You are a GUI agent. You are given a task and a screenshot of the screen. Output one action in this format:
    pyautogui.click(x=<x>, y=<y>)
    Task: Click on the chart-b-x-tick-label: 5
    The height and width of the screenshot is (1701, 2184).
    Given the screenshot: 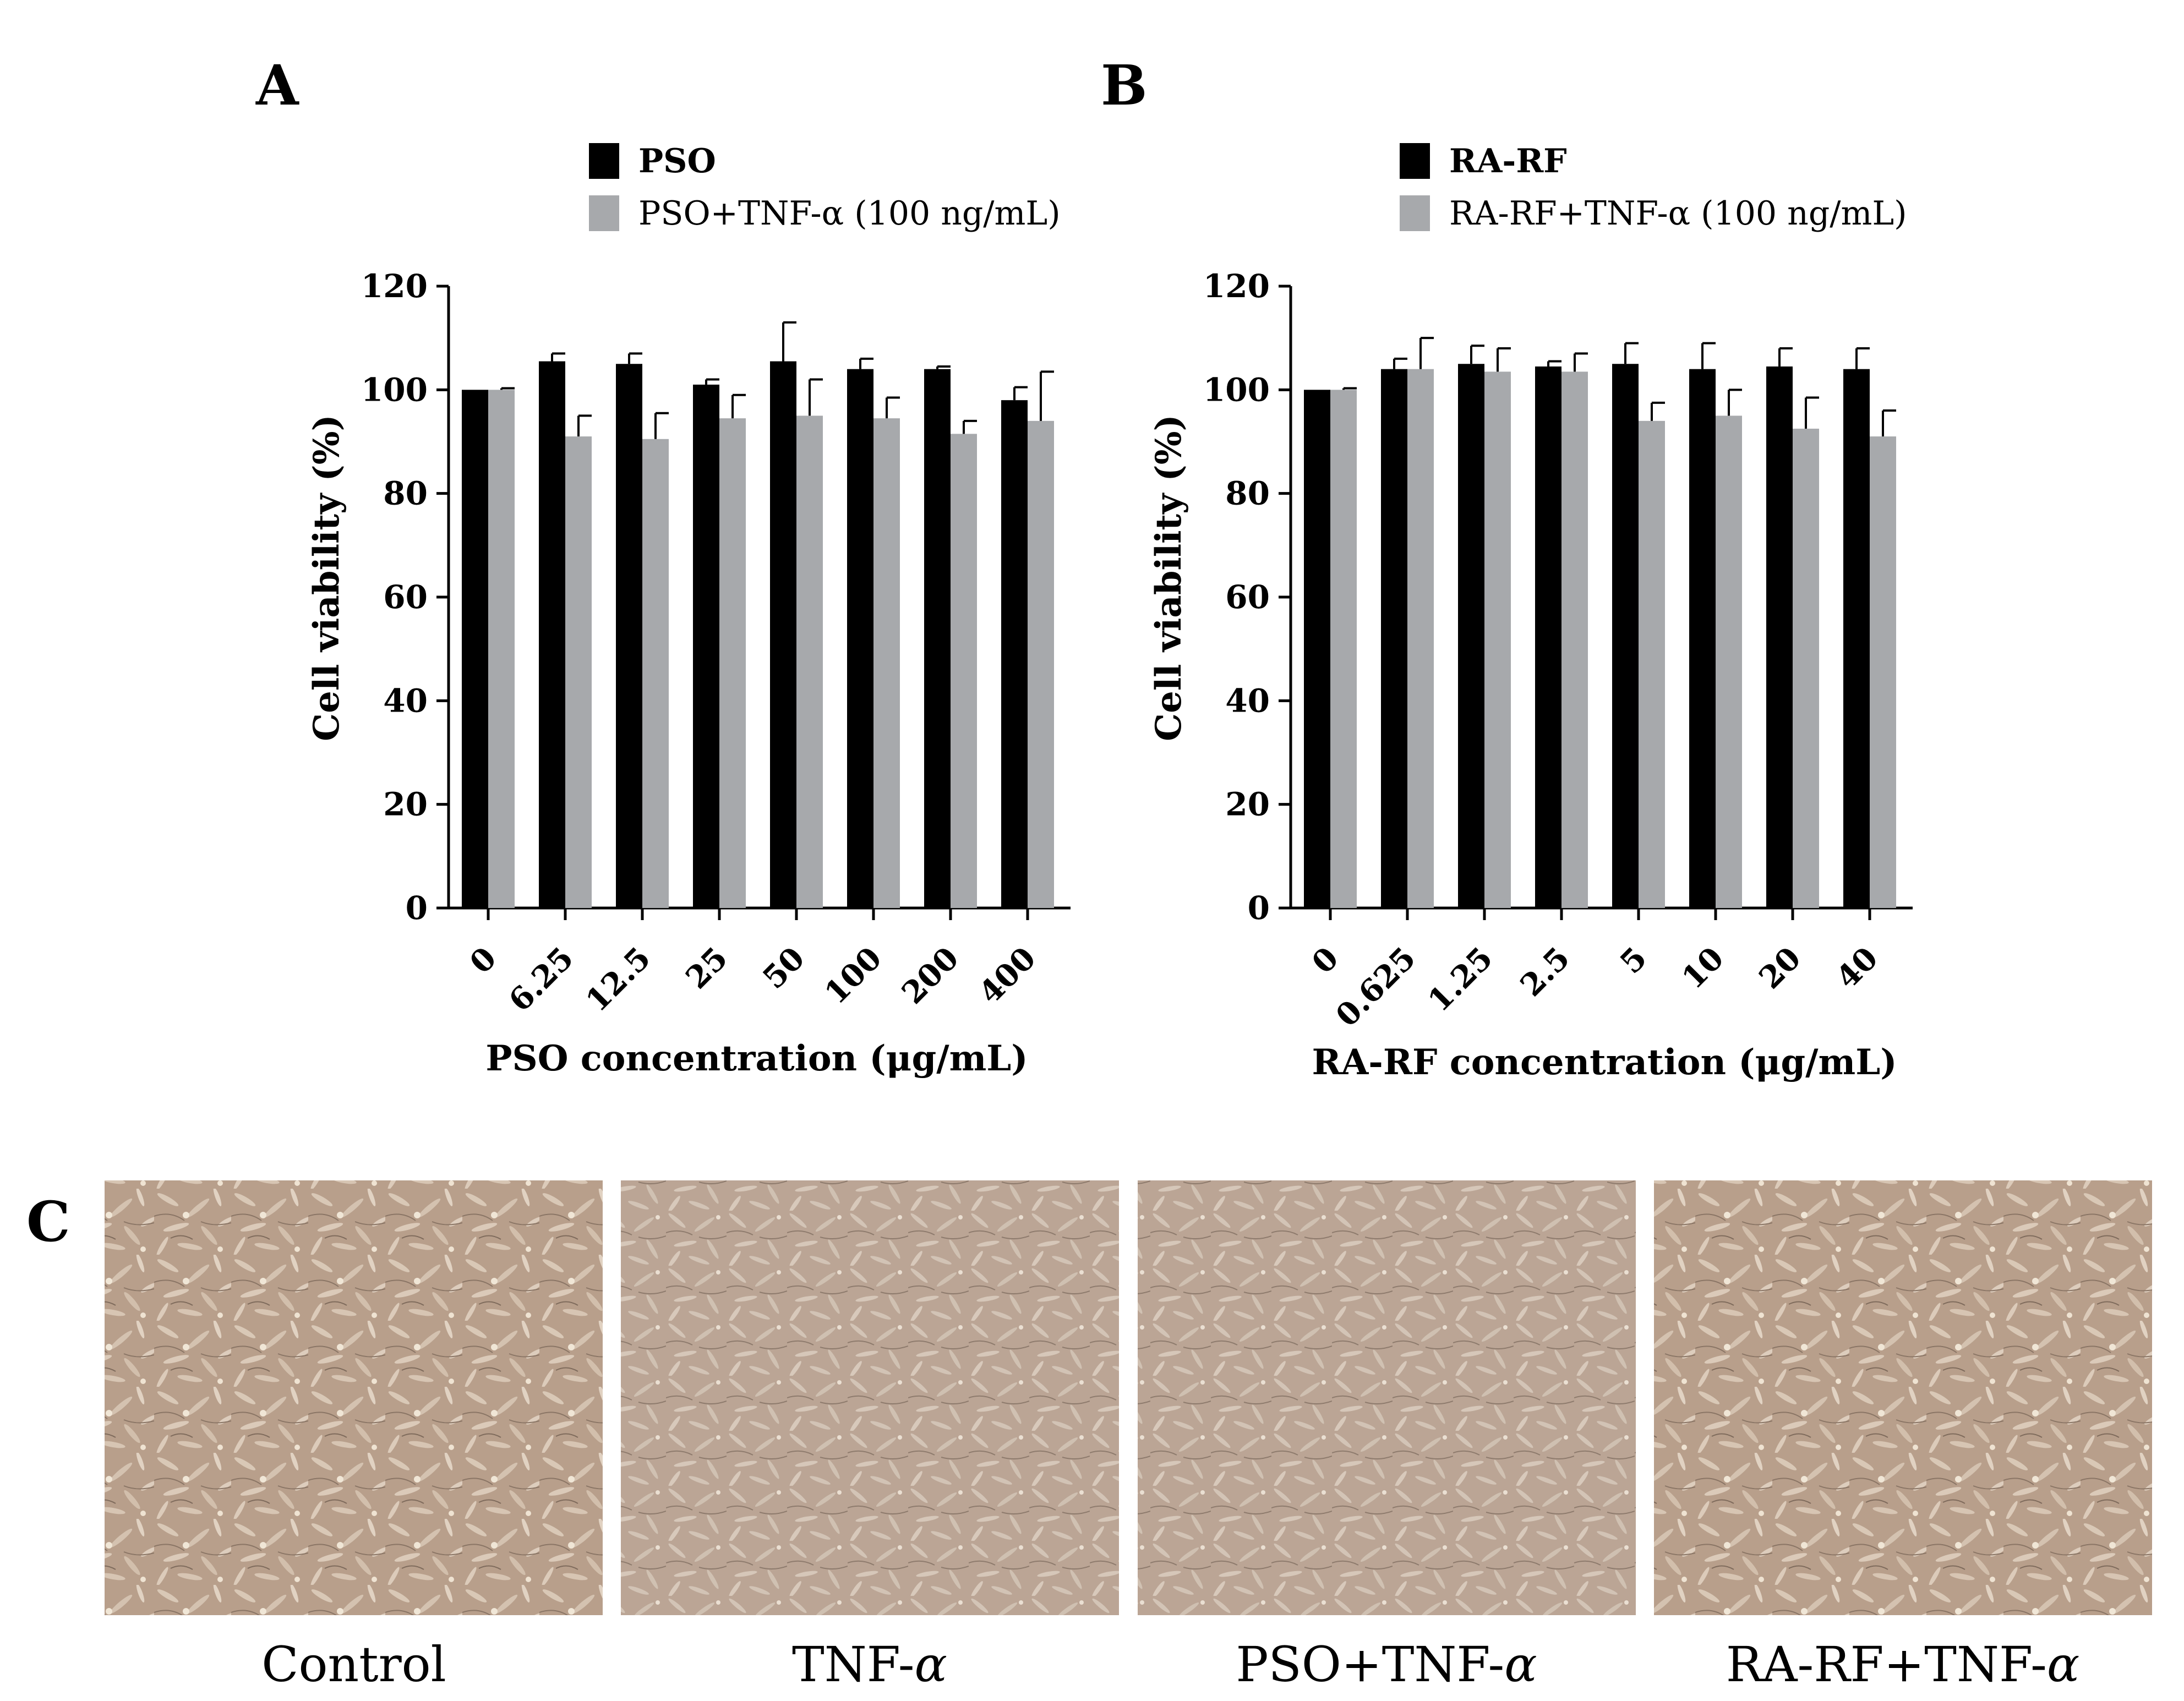 What is the action you would take?
    pyautogui.click(x=1633, y=960)
    